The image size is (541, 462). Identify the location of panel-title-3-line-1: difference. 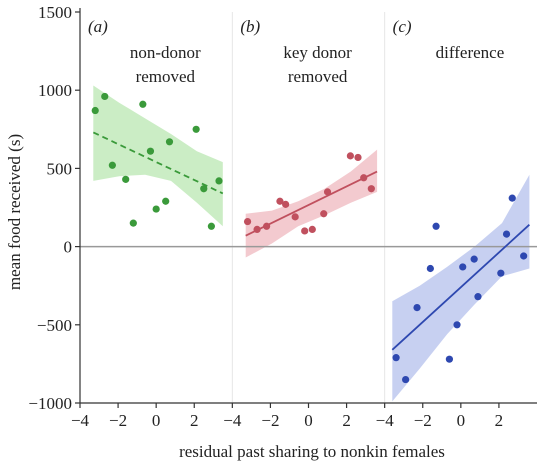
(470, 52).